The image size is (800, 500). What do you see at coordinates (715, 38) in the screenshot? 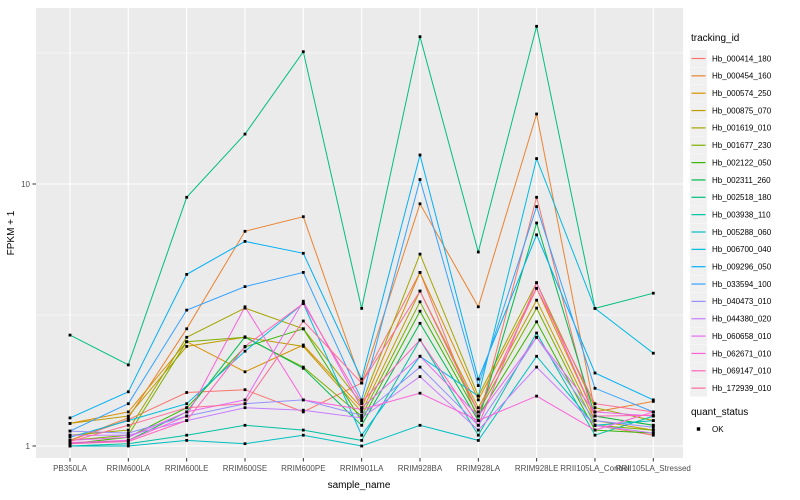
I see `legend-title-tracking-id: tracking_id` at bounding box center [715, 38].